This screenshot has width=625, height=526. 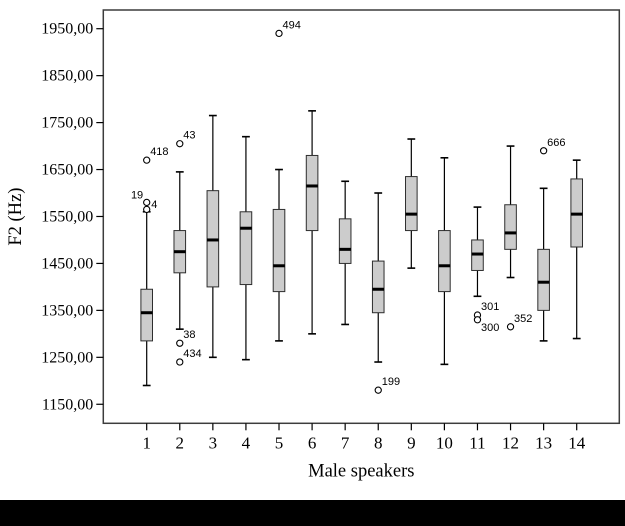 What do you see at coordinates (16, 217) in the screenshot?
I see `y-axis-title: F2 (Hz)` at bounding box center [16, 217].